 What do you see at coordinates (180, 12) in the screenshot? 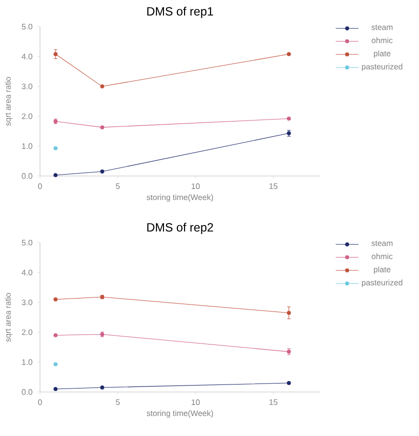
I see `chart-title: DMS of rep1` at bounding box center [180, 12].